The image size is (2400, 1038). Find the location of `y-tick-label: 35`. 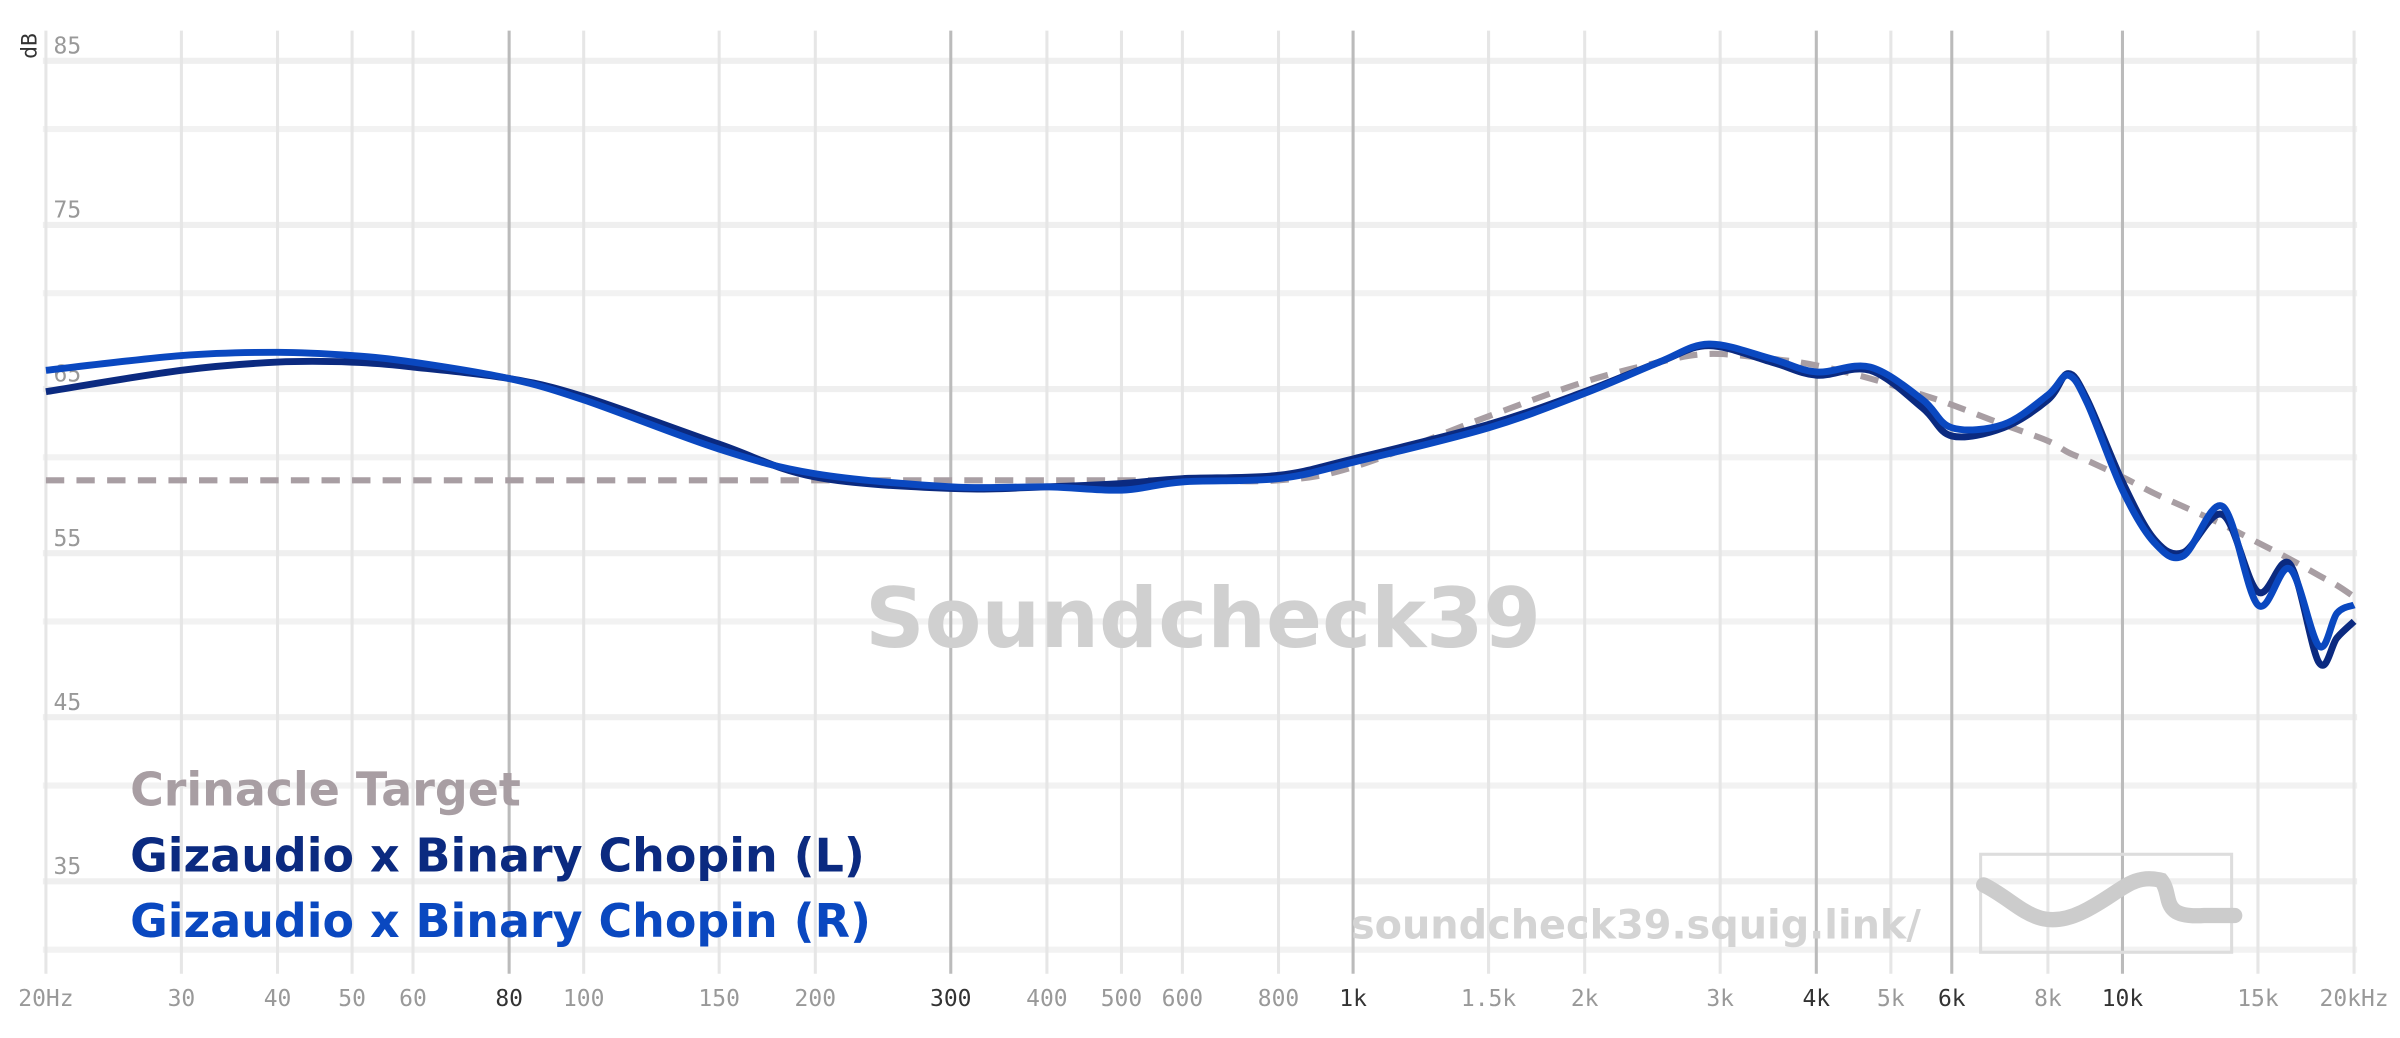

y-tick-label: 35 is located at coordinates (68, 867).